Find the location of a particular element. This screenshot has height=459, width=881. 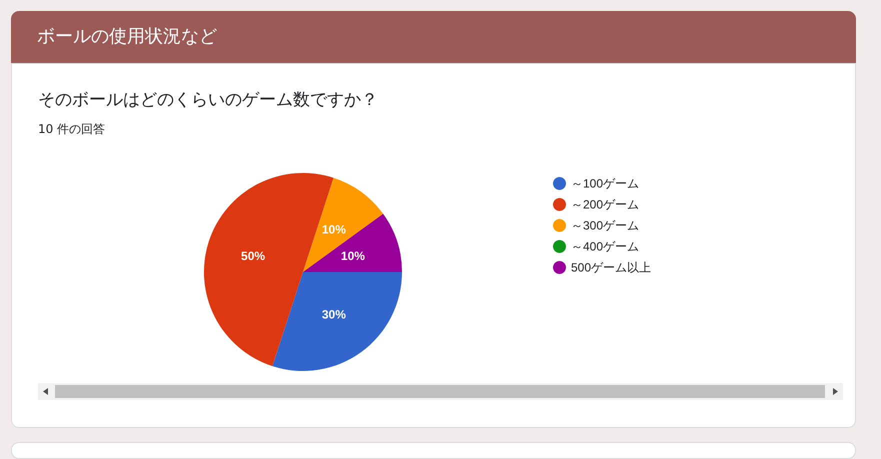

legend-label: 500ゲーム以上 is located at coordinates (611, 267).